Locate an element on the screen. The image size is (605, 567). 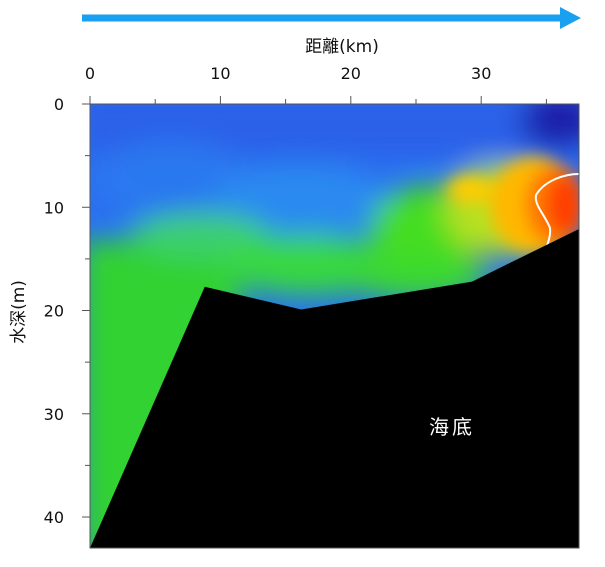
y-tick-label: 20 is located at coordinates (54, 311).